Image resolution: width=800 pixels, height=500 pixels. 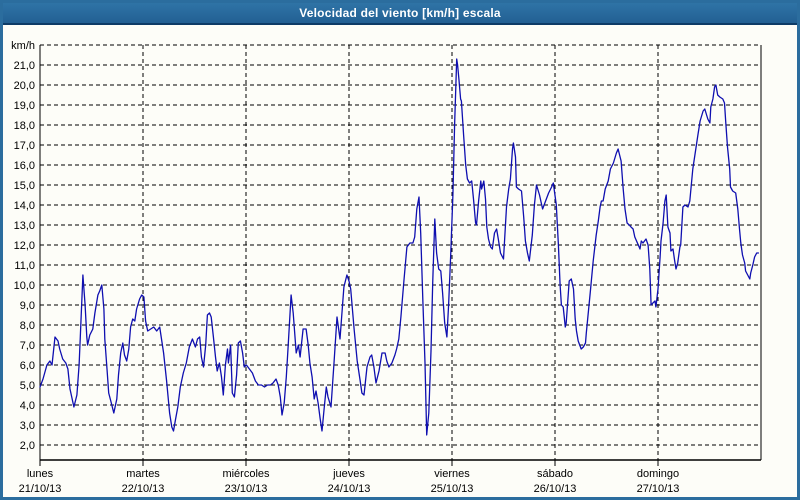 I want to click on x-axis-day-label: sábado, so click(x=555, y=474).